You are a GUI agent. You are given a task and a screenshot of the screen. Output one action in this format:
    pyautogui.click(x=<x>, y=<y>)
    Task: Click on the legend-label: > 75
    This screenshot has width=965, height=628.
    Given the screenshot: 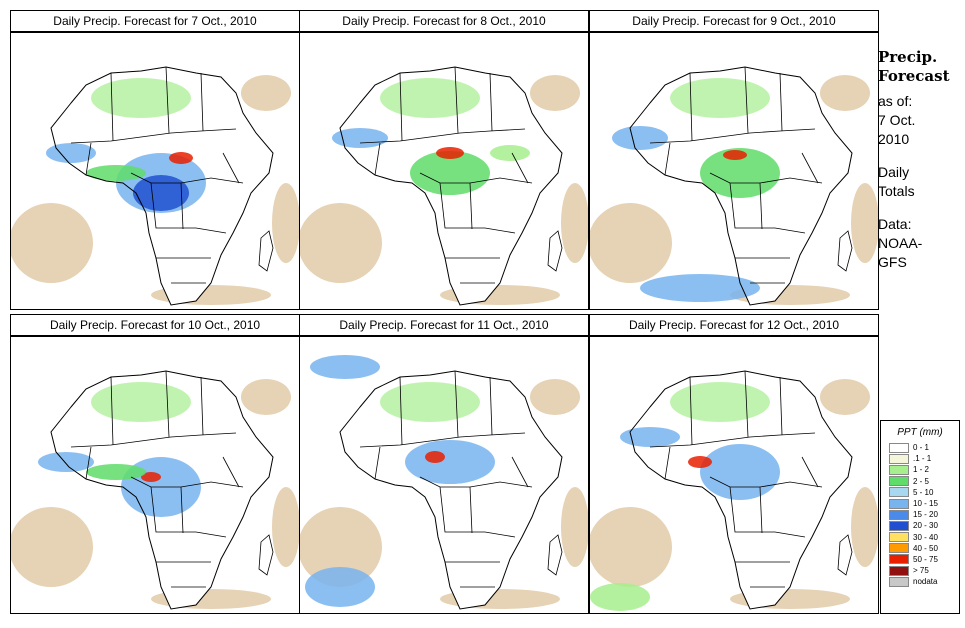 What is the action you would take?
    pyautogui.click(x=921, y=571)
    